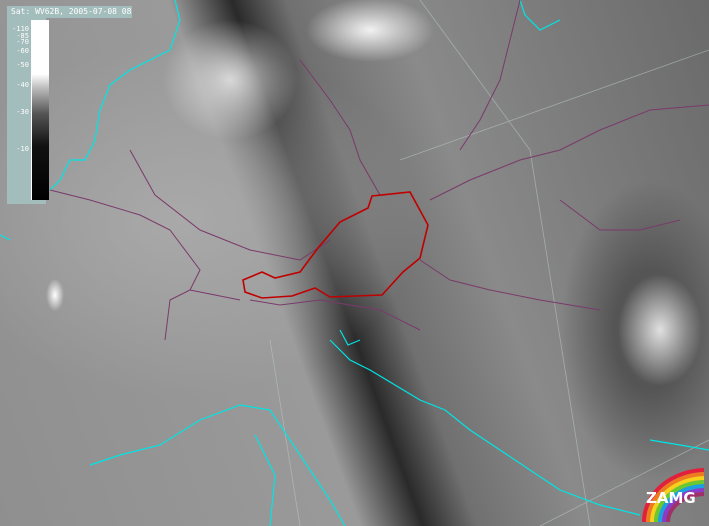 The image size is (709, 526). What do you see at coordinates (22, 65) in the screenshot?
I see `legend-tick: -50` at bounding box center [22, 65].